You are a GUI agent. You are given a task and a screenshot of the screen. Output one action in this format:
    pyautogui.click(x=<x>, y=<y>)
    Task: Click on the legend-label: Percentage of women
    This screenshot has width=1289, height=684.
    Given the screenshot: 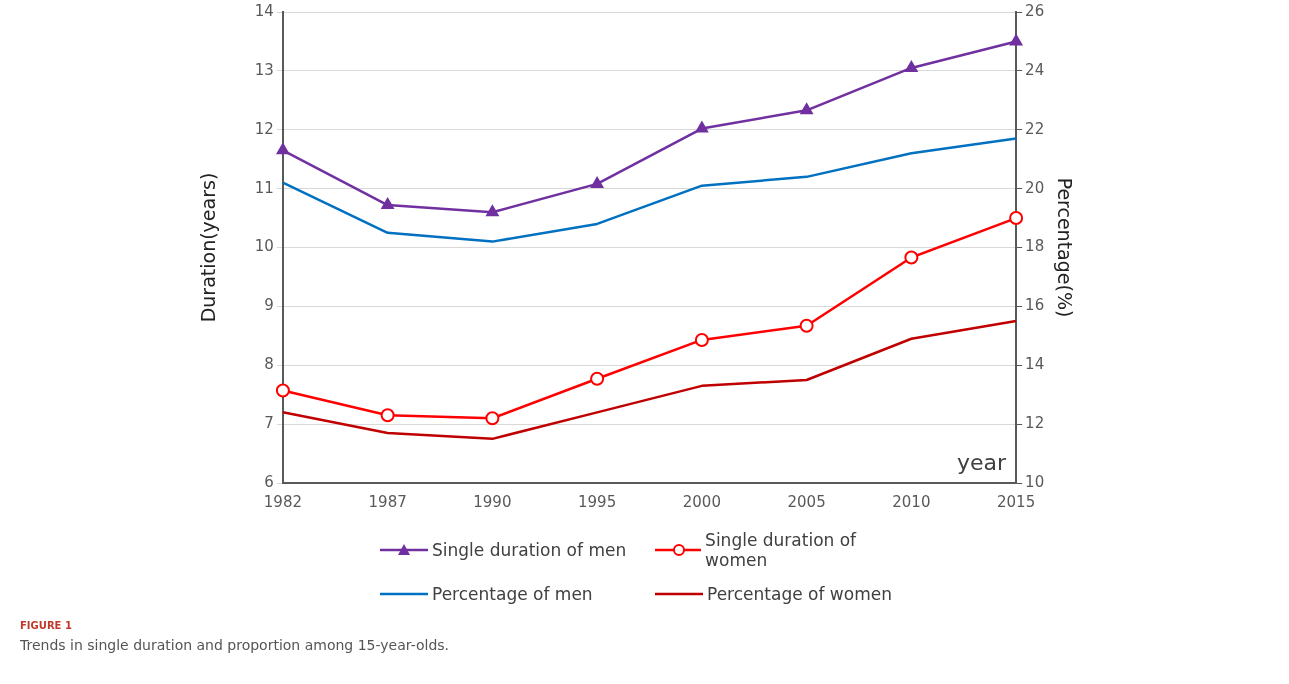 What is the action you would take?
    pyautogui.click(x=799, y=594)
    